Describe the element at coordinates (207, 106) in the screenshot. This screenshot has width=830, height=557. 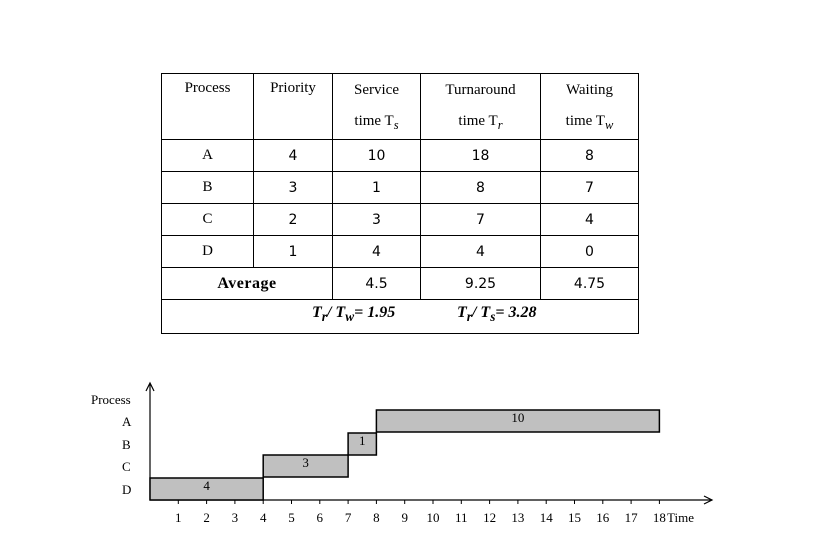
I see `header-process: Process` at that location.